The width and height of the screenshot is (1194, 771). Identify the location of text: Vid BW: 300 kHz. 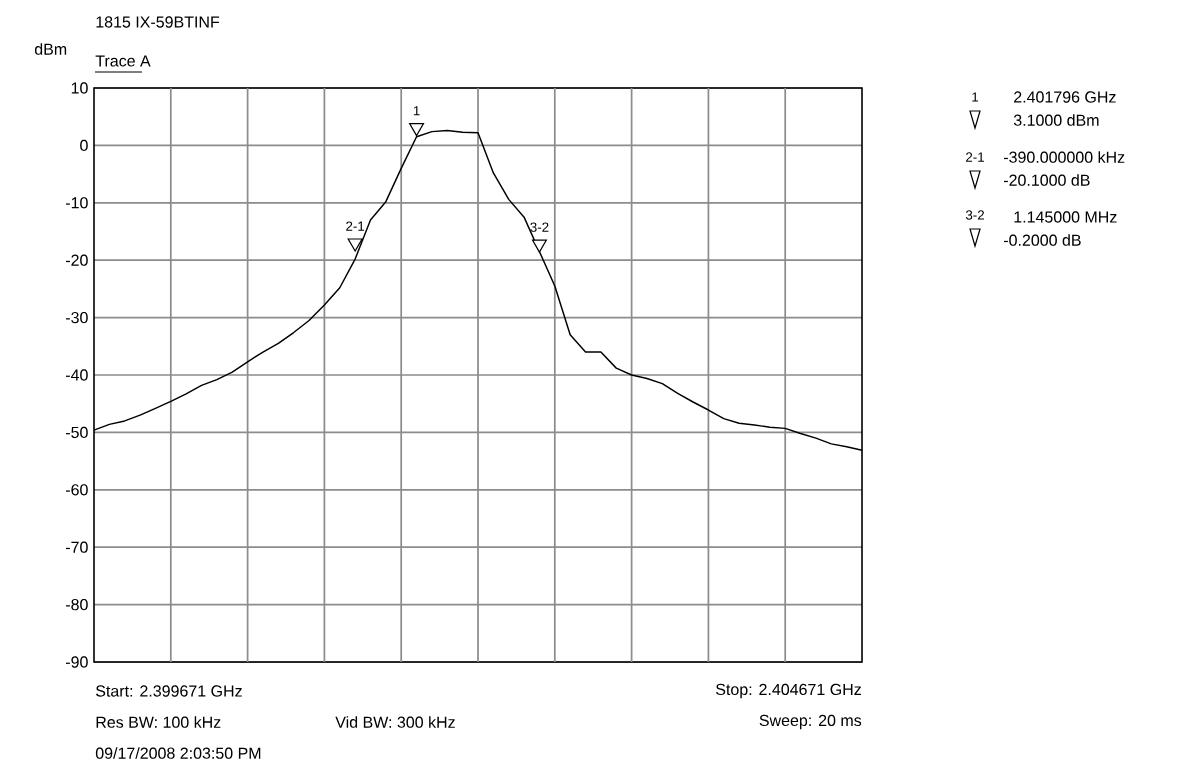
(395, 722).